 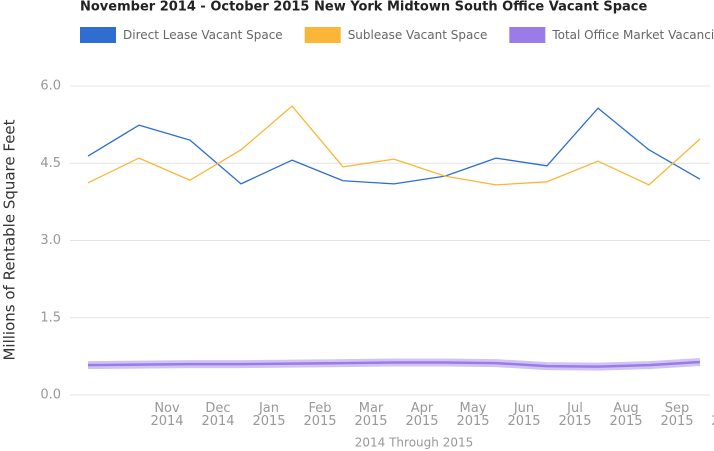 I want to click on x-axis-title: 2014 Through 2015, so click(x=414, y=443).